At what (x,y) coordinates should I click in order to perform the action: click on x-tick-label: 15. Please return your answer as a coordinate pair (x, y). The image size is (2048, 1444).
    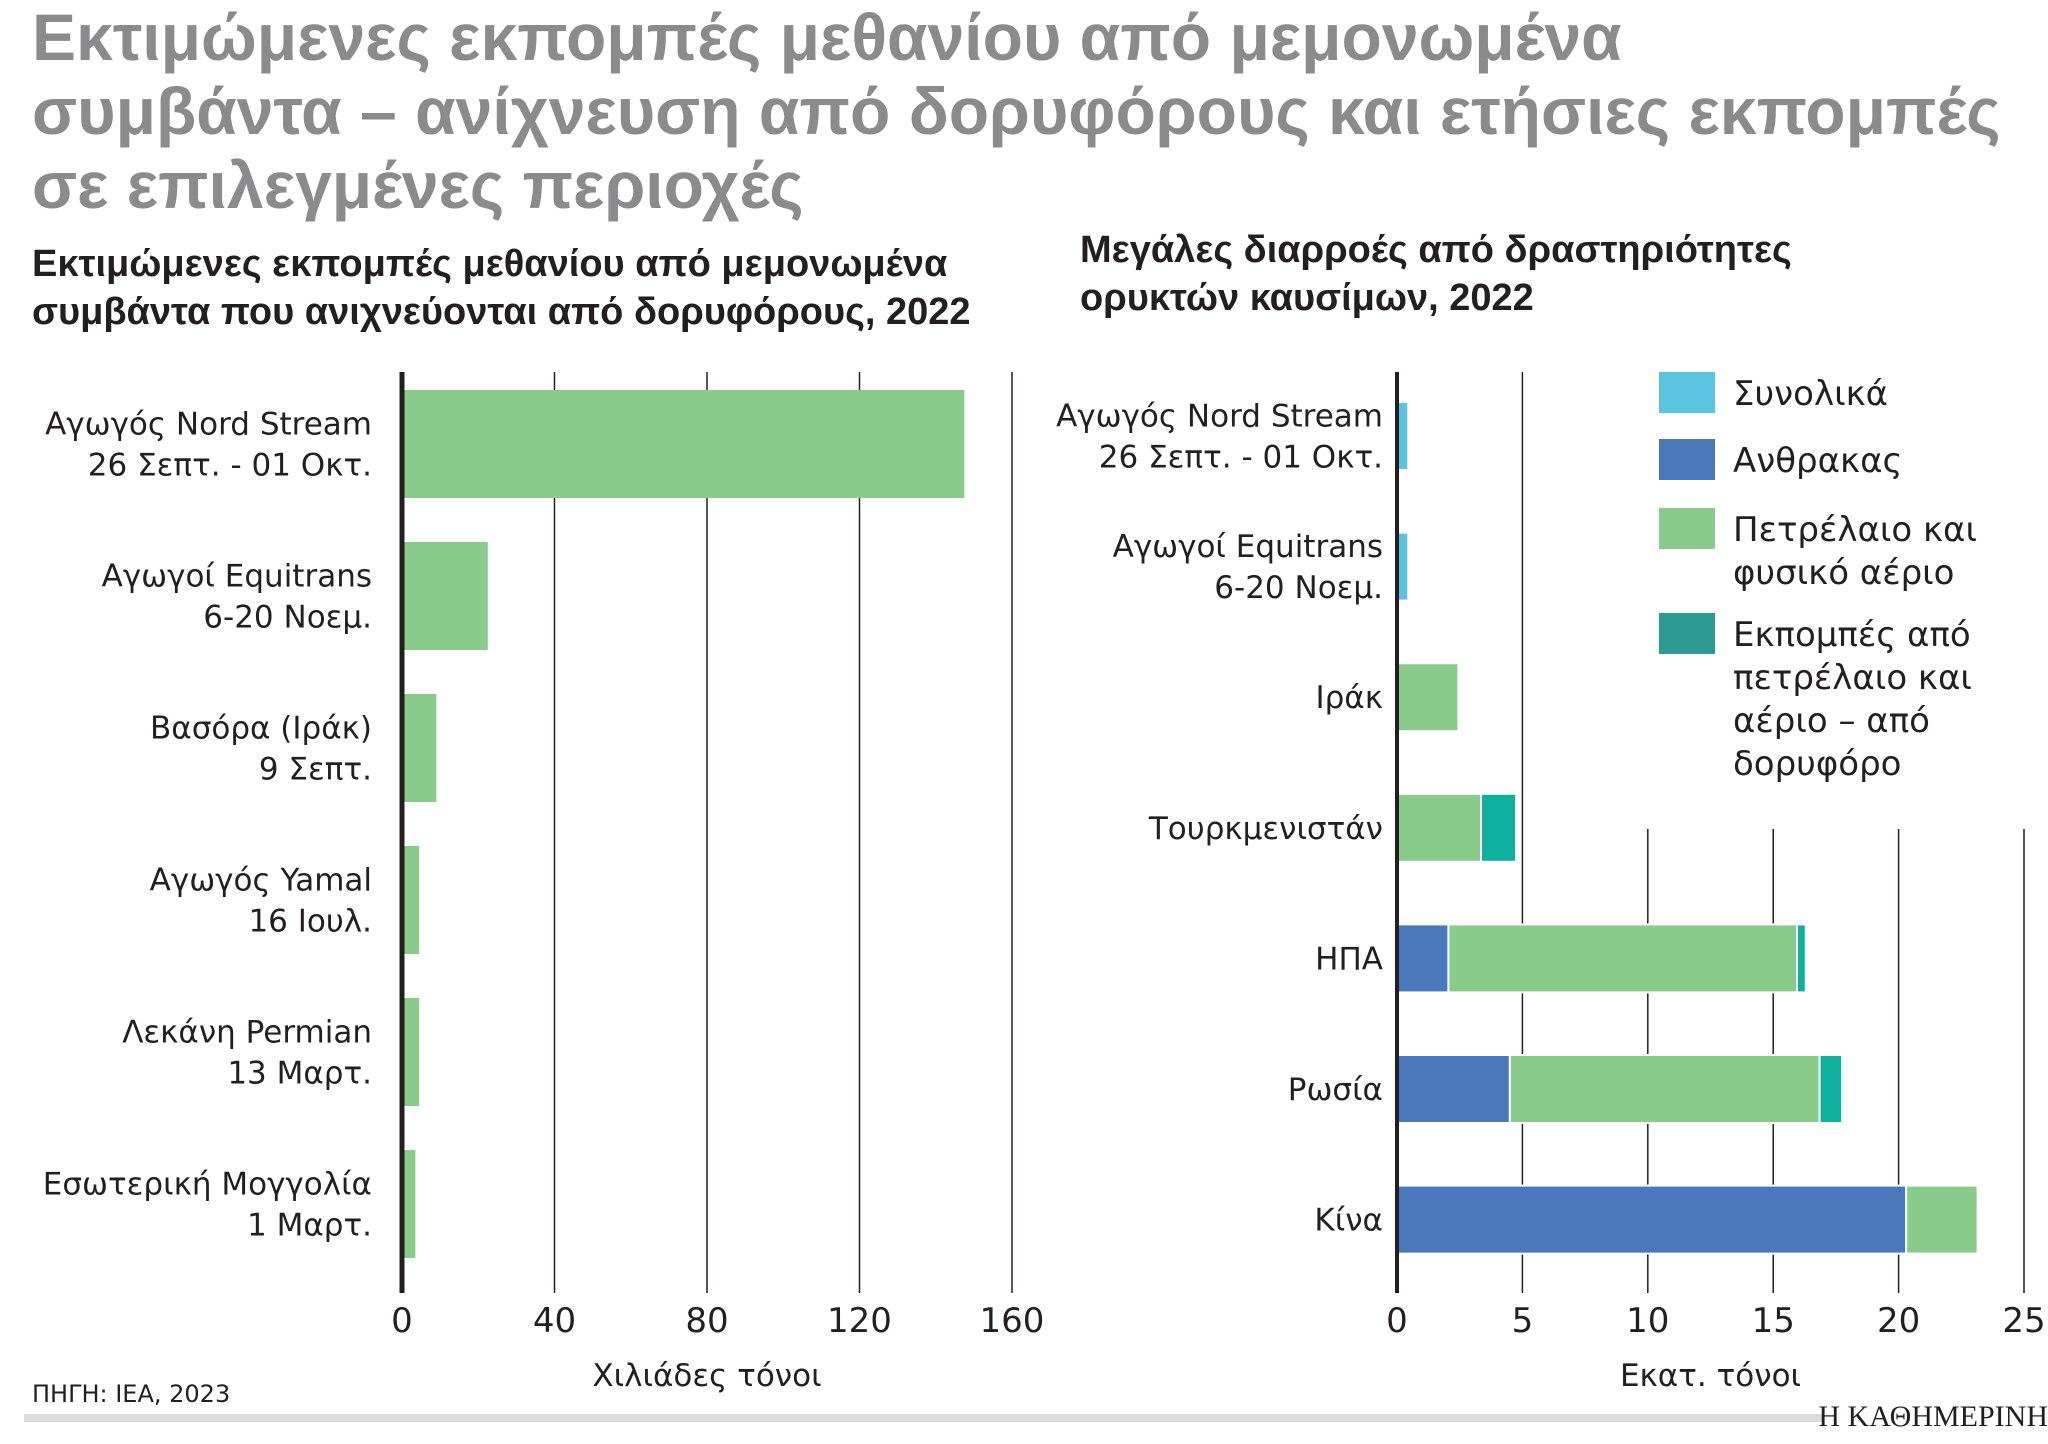
    Looking at the image, I should click on (1773, 1321).